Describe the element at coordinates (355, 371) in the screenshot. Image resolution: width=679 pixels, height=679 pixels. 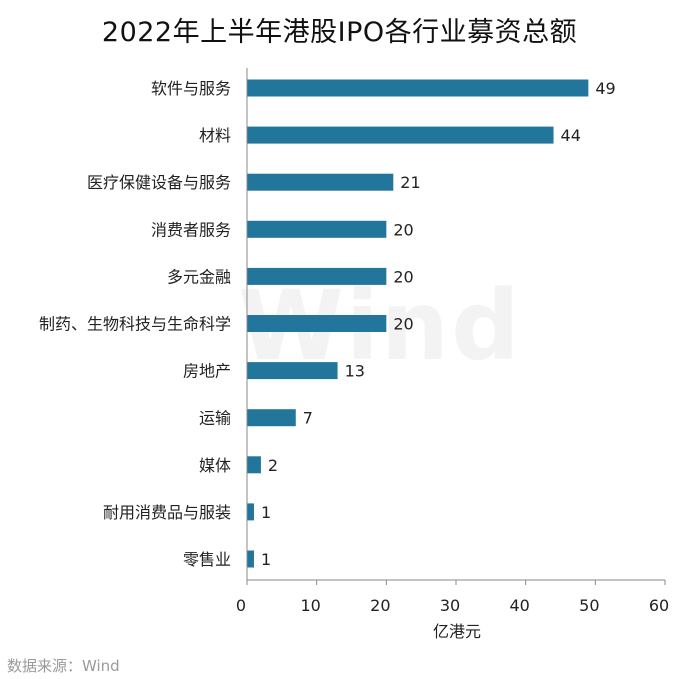
I see `value-label: 13` at that location.